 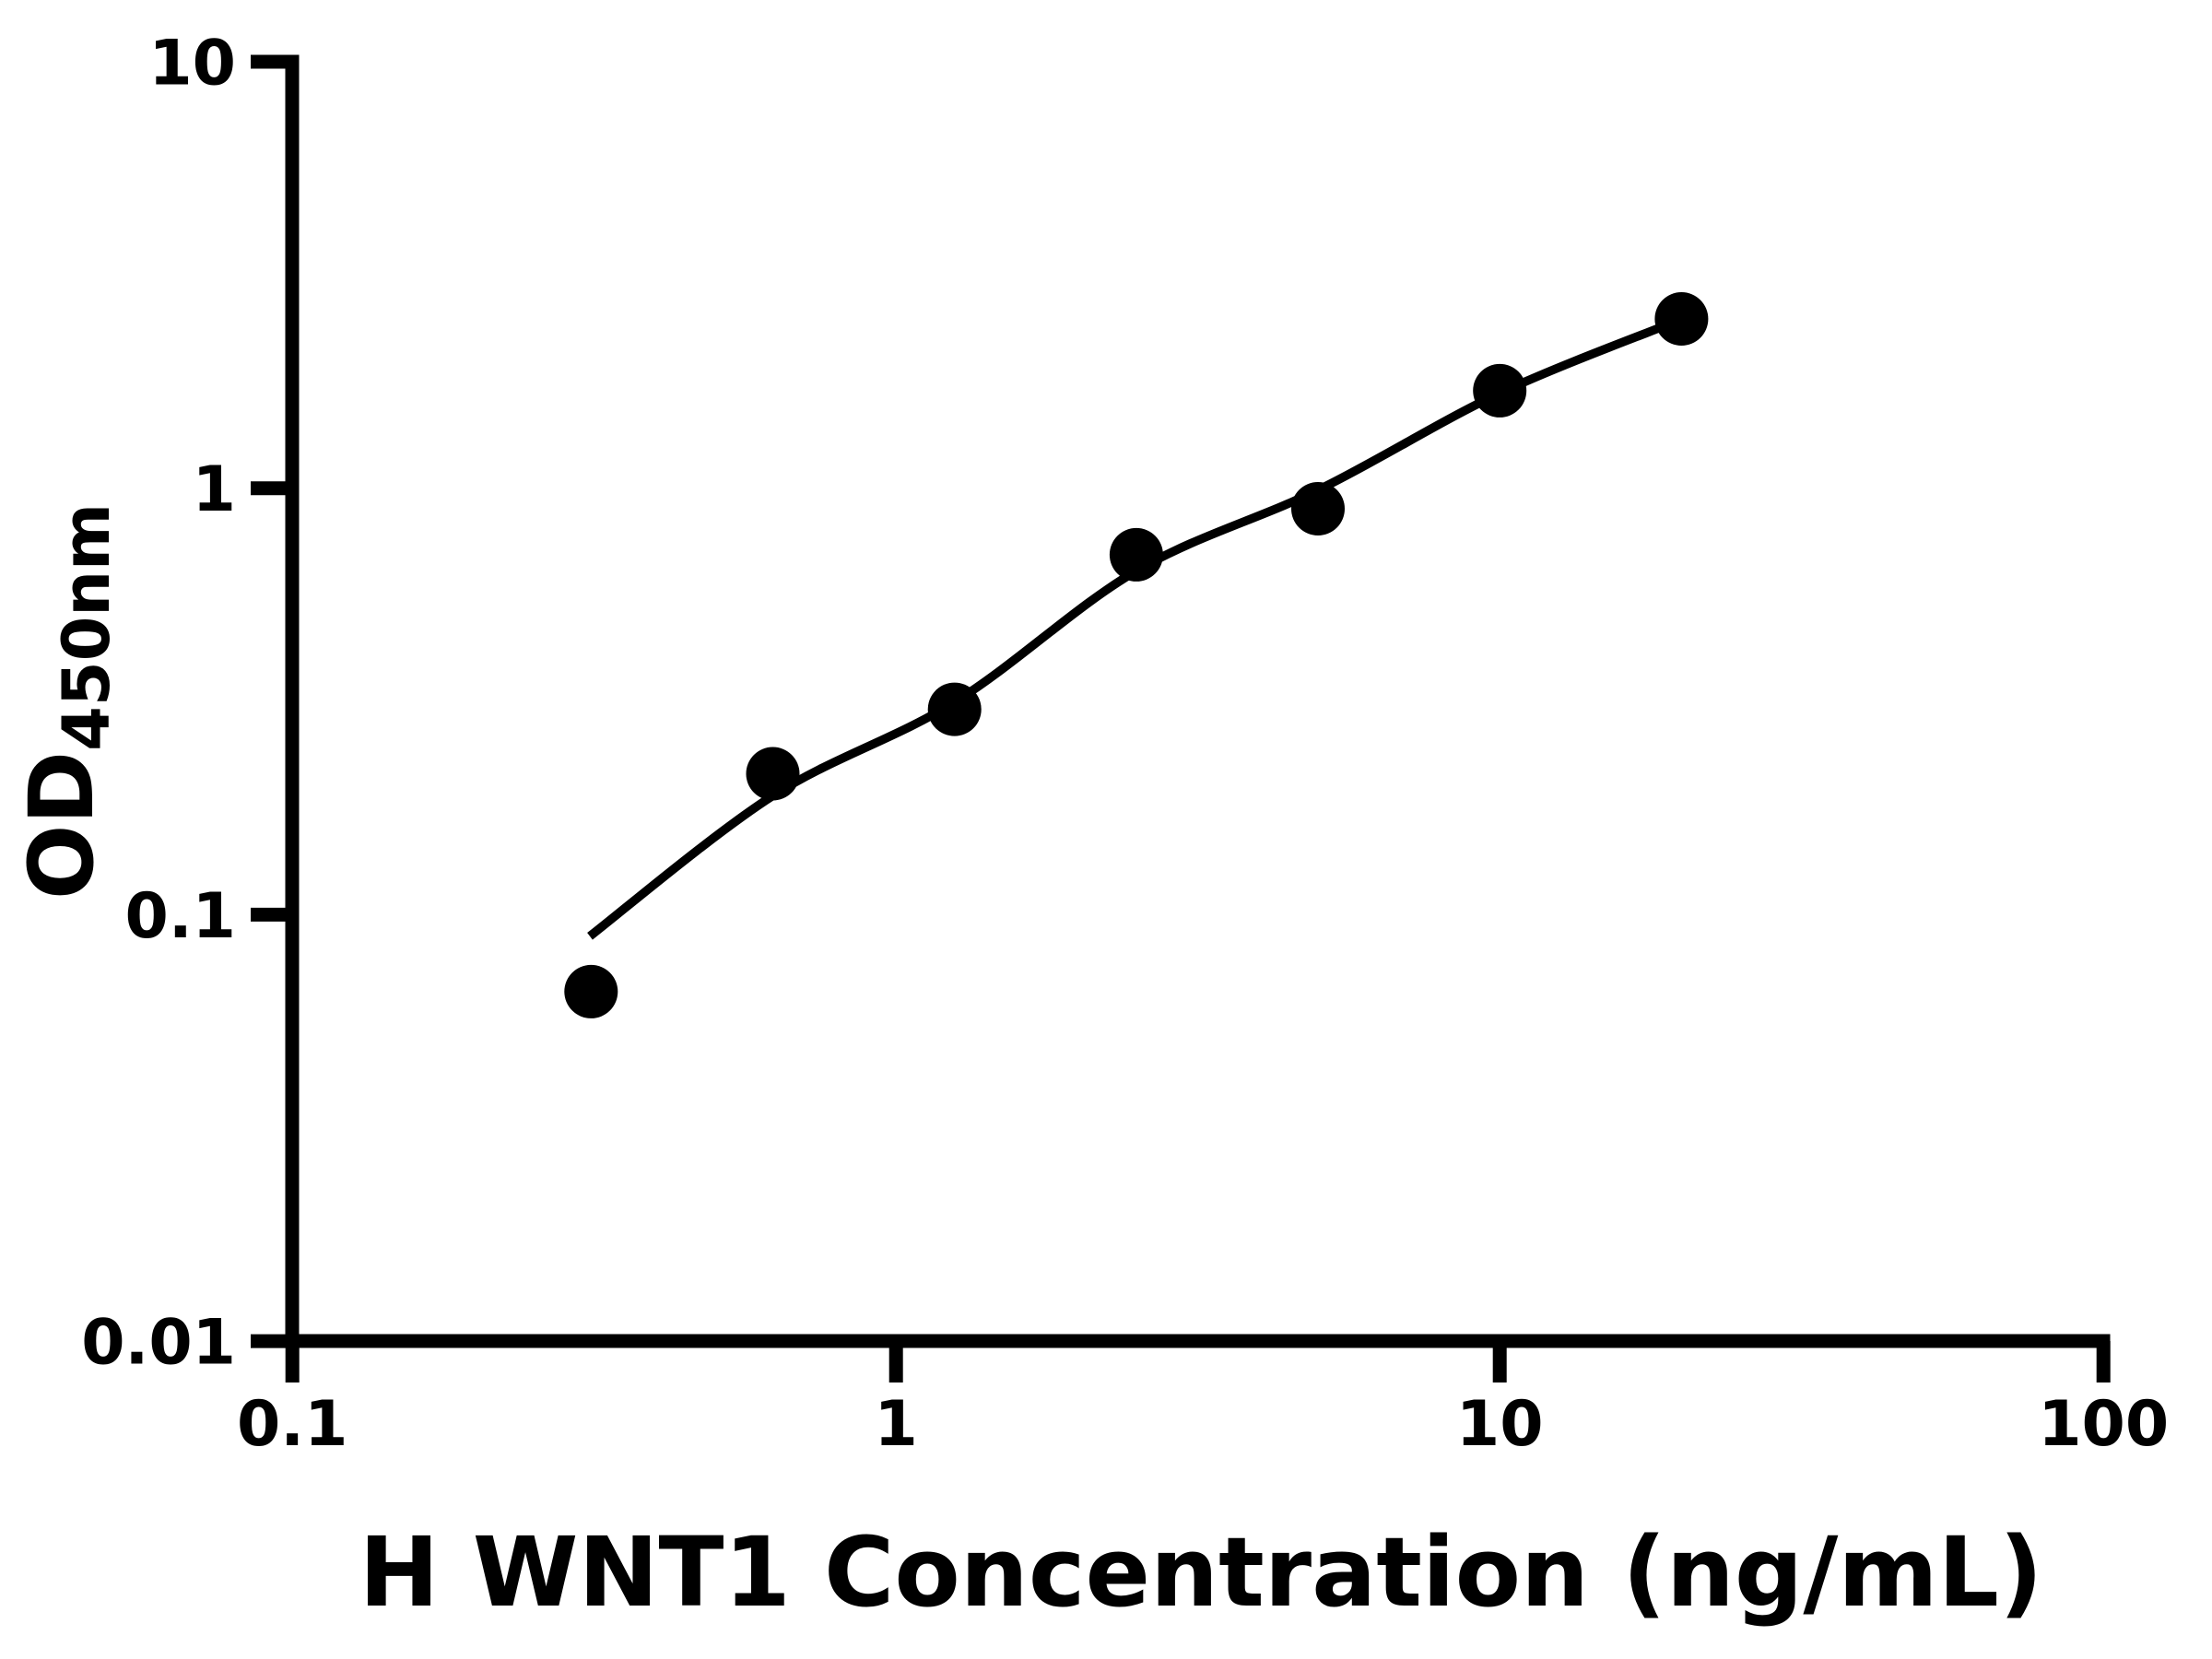 What do you see at coordinates (180, 916) in the screenshot?
I see `y-tick-label: 0.1` at bounding box center [180, 916].